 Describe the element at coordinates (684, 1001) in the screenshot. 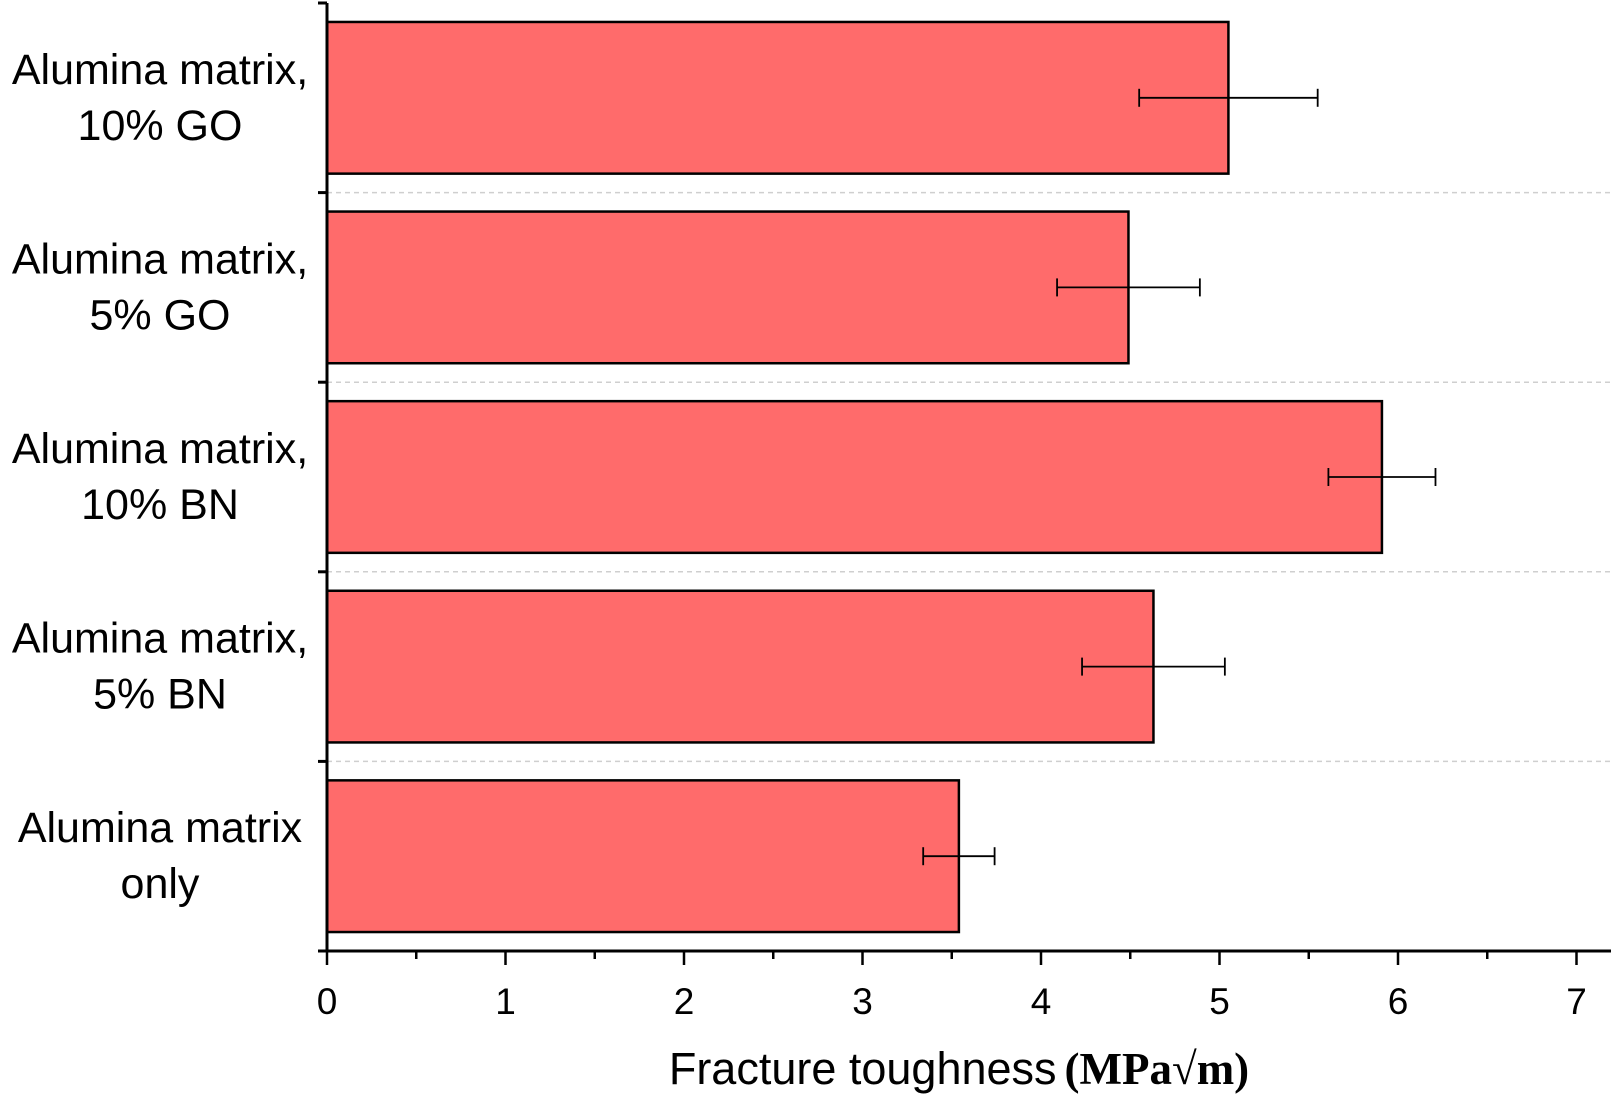

I see `x-tick-label: 2` at that location.